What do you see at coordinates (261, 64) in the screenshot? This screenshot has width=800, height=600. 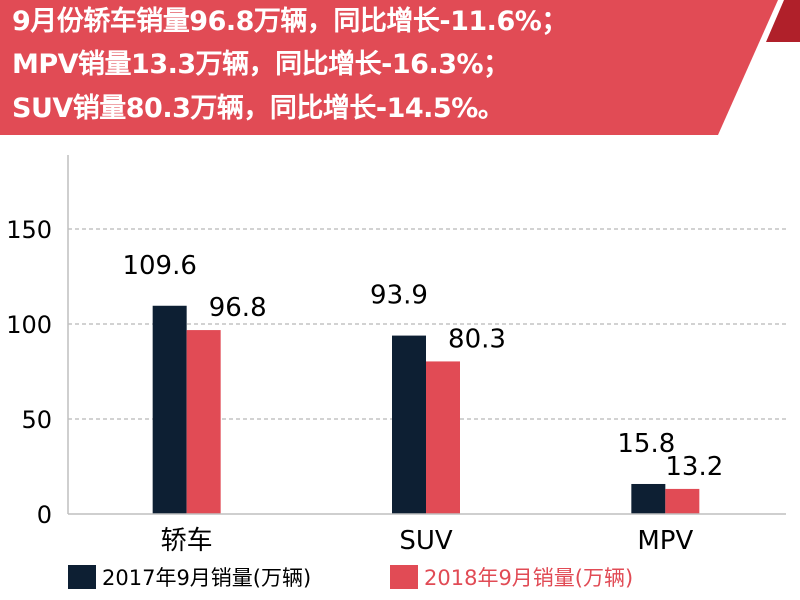 I see `headline-line-2: MPV销量13.3万辆，同比增长-16.3%；` at bounding box center [261, 64].